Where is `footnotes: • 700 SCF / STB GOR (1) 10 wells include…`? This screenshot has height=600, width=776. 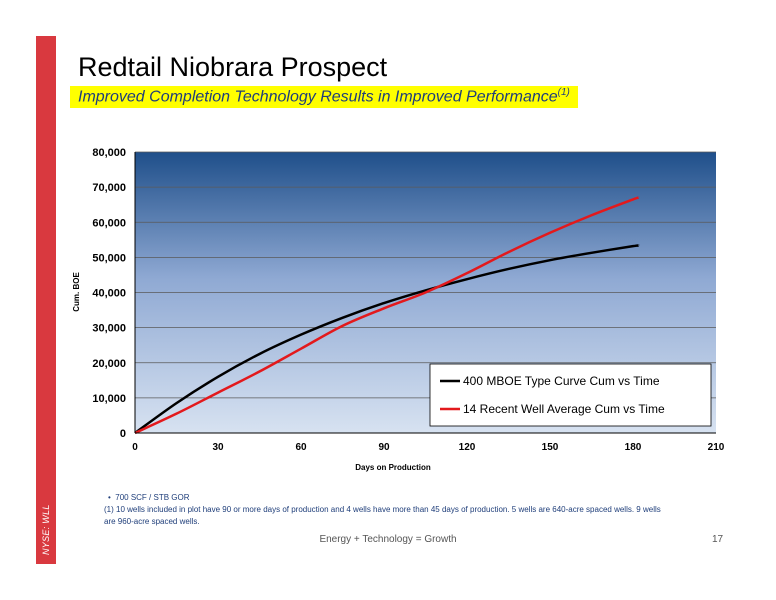
footnotes: • 700 SCF / STB GOR (1) 10 wells include… is located at coordinates (384, 510).